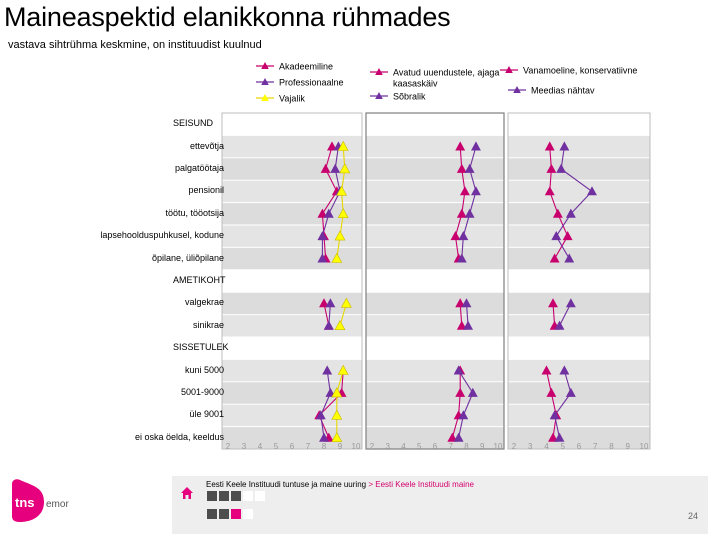 The height and width of the screenshot is (540, 720). I want to click on panel-frame, so click(579, 281).